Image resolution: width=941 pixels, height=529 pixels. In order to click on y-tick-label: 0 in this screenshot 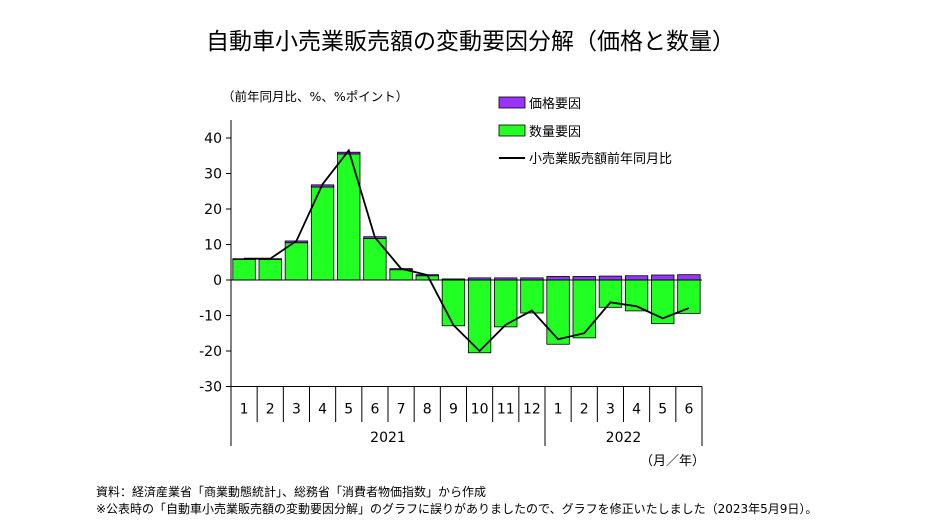, I will do `click(217, 281)`.